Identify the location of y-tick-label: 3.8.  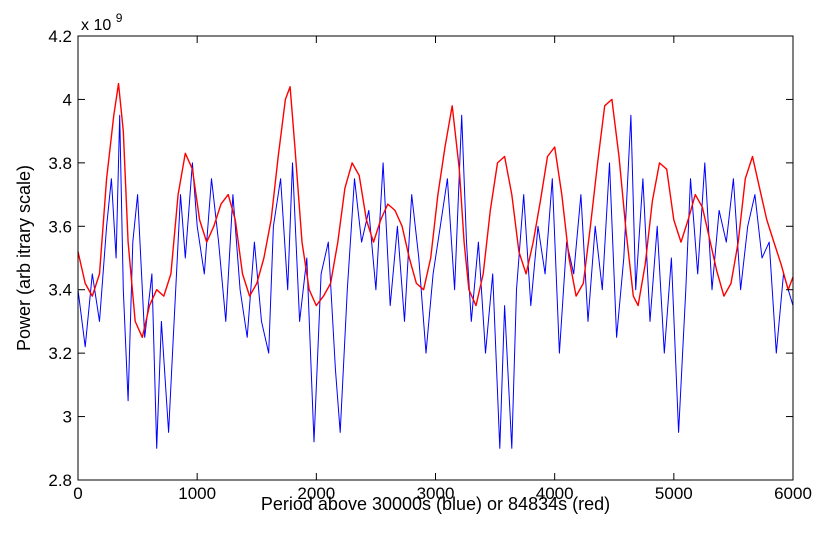
(60, 163).